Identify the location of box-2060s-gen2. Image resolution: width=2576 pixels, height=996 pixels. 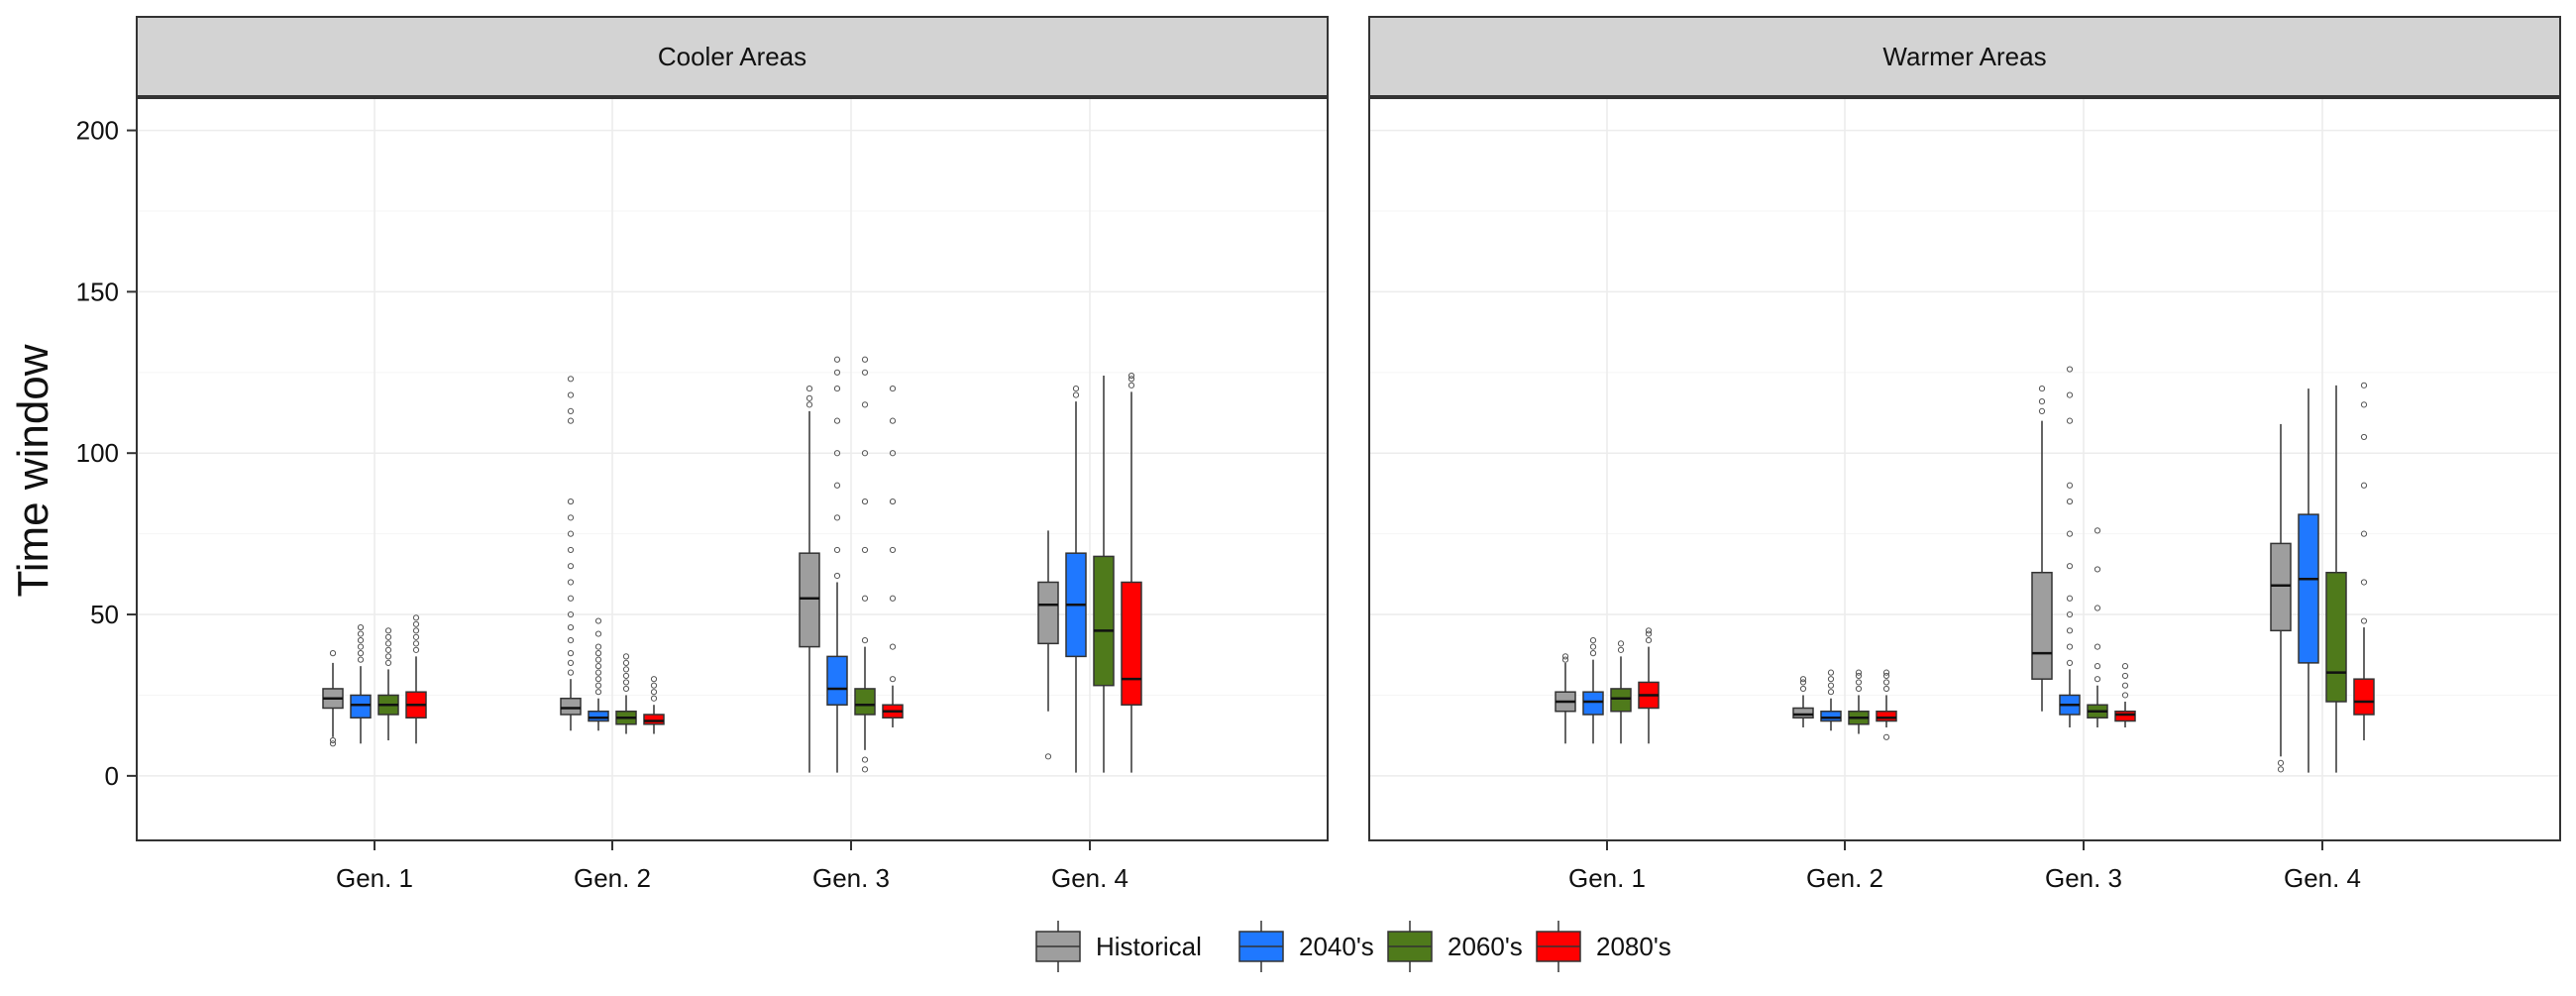
(1859, 701).